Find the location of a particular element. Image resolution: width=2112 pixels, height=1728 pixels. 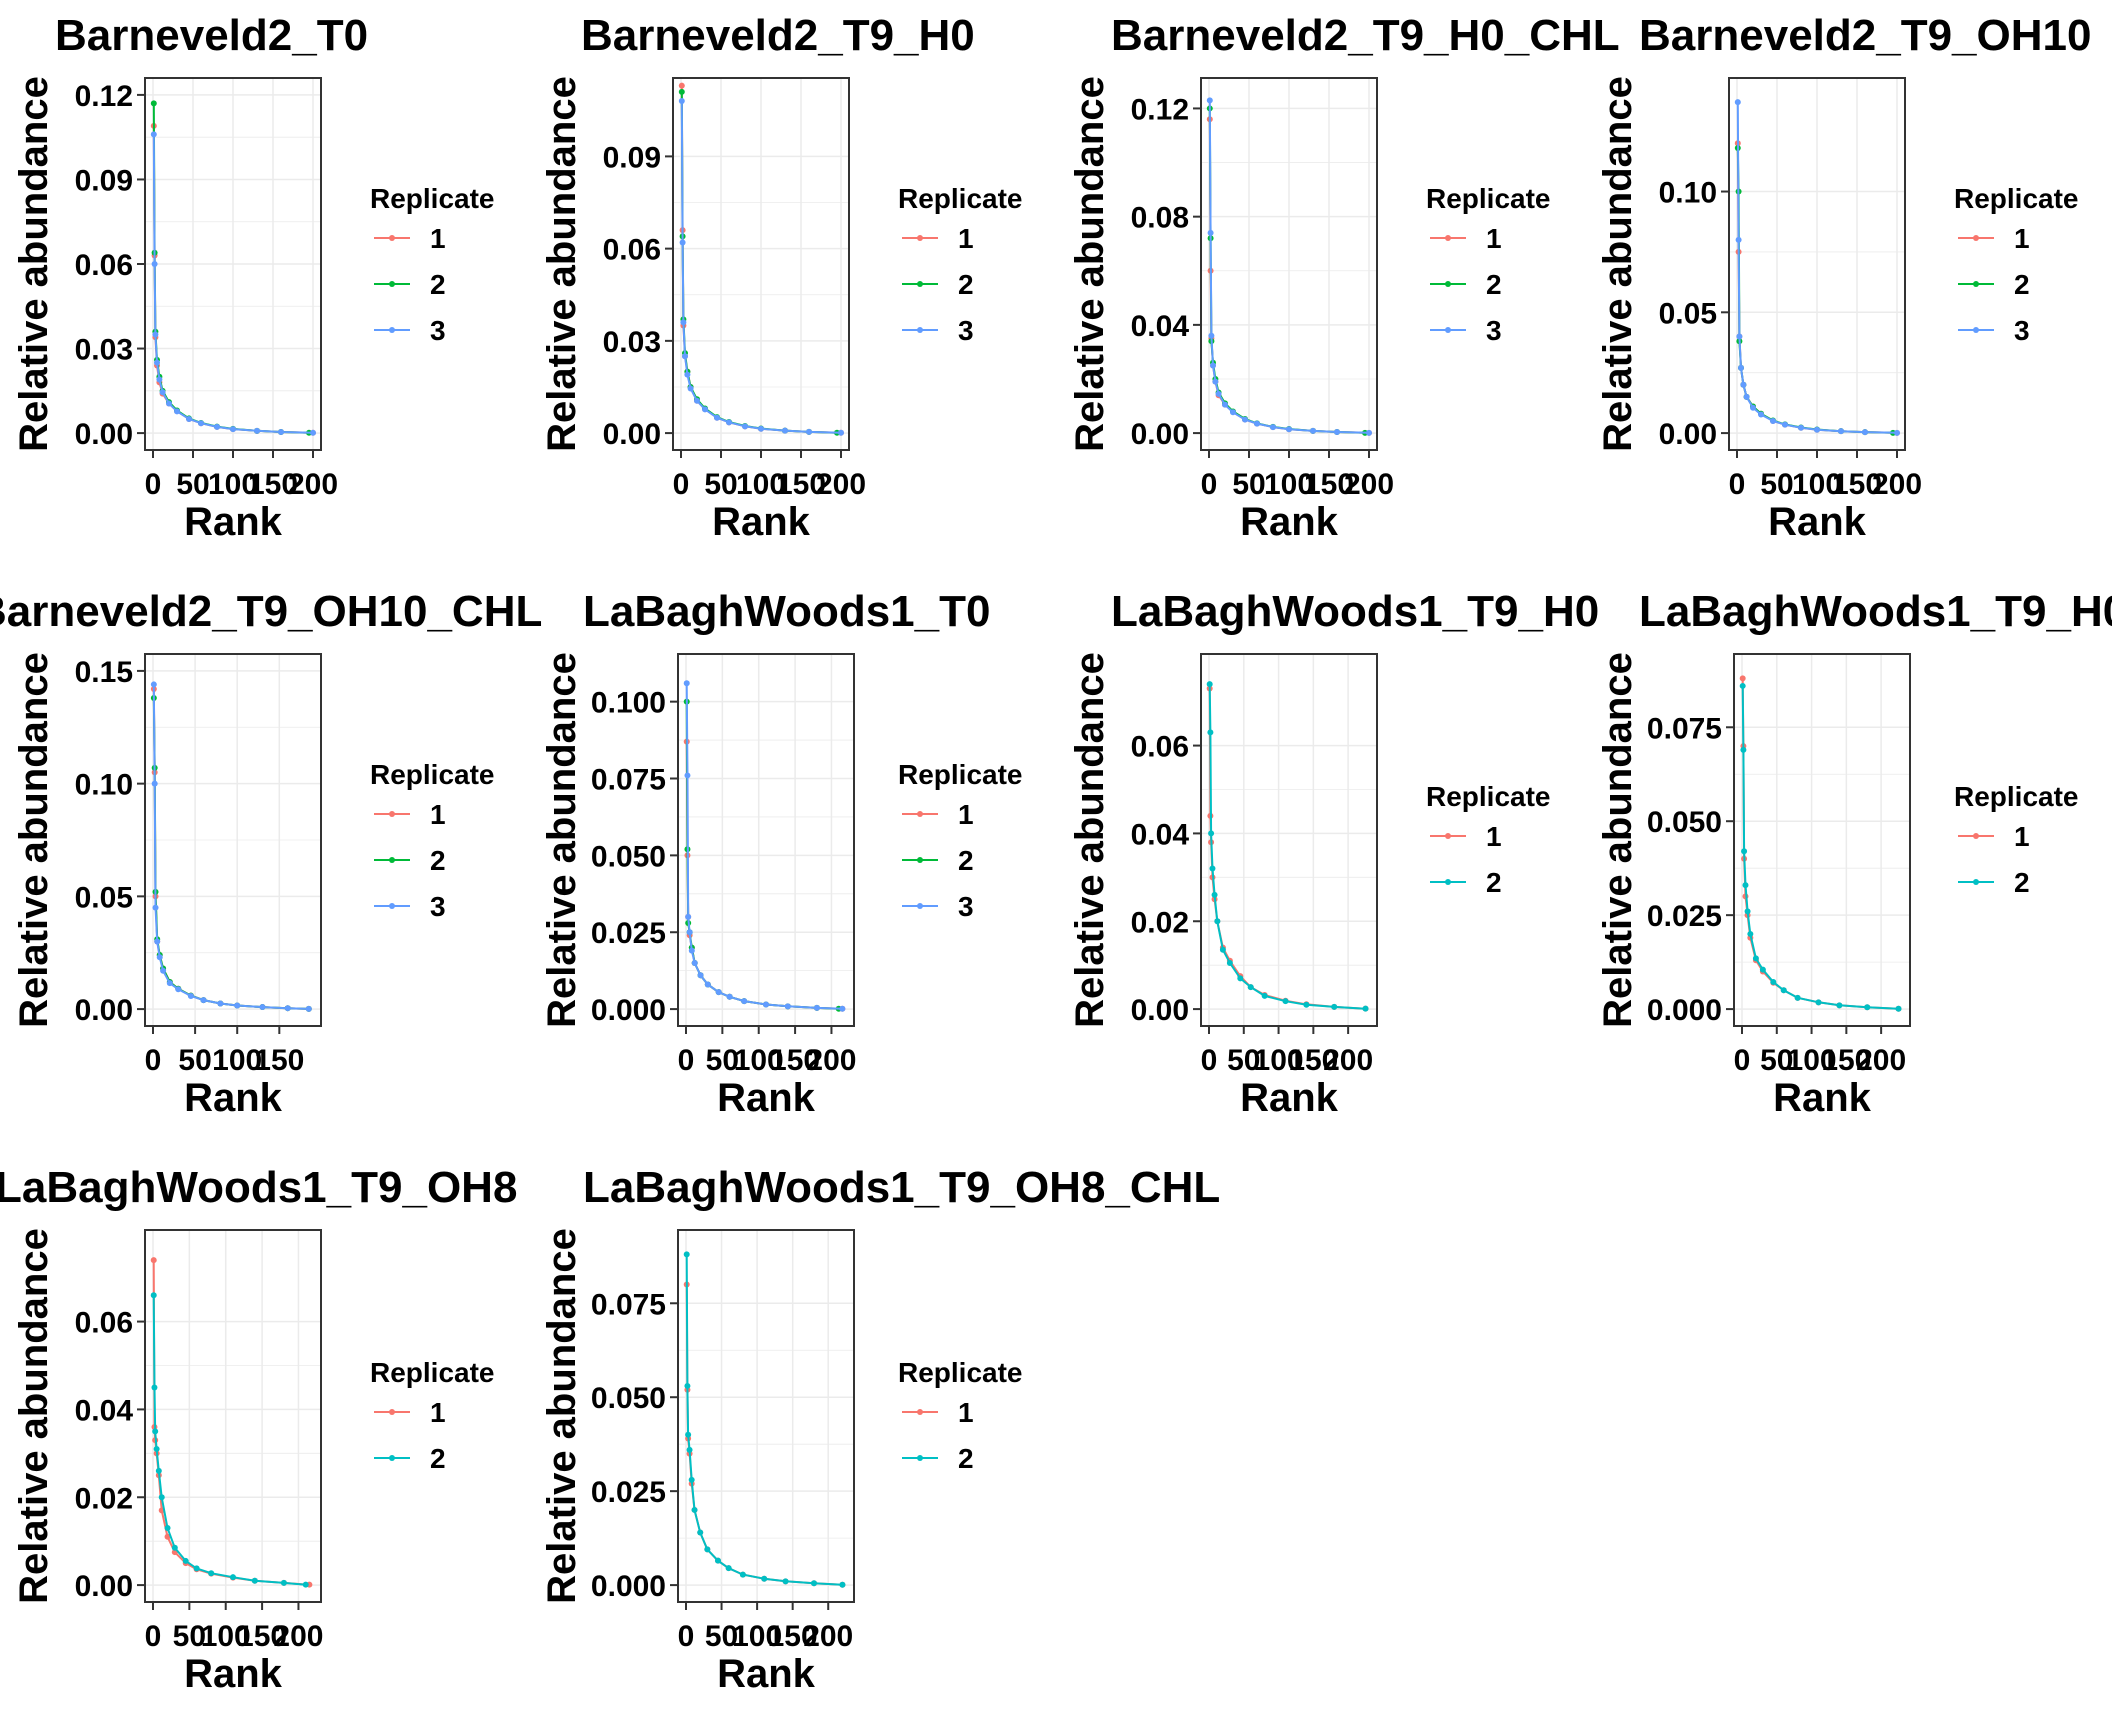

y-tick-label: 0.04 is located at coordinates (1160, 834).